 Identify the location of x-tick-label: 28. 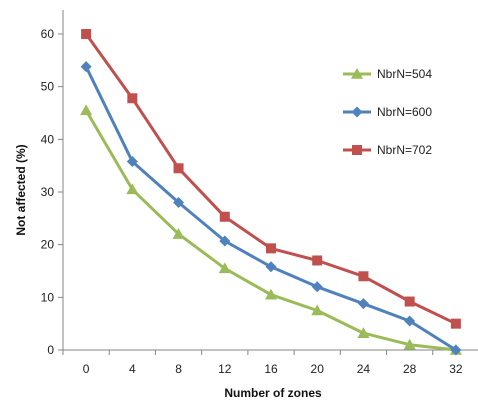
(410, 369).